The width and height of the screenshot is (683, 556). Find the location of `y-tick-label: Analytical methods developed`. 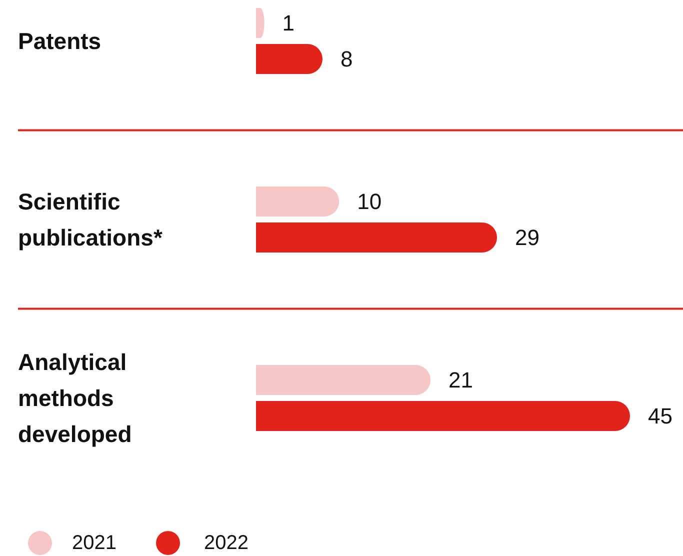

y-tick-label: Analytical methods developed is located at coordinates (75, 398).